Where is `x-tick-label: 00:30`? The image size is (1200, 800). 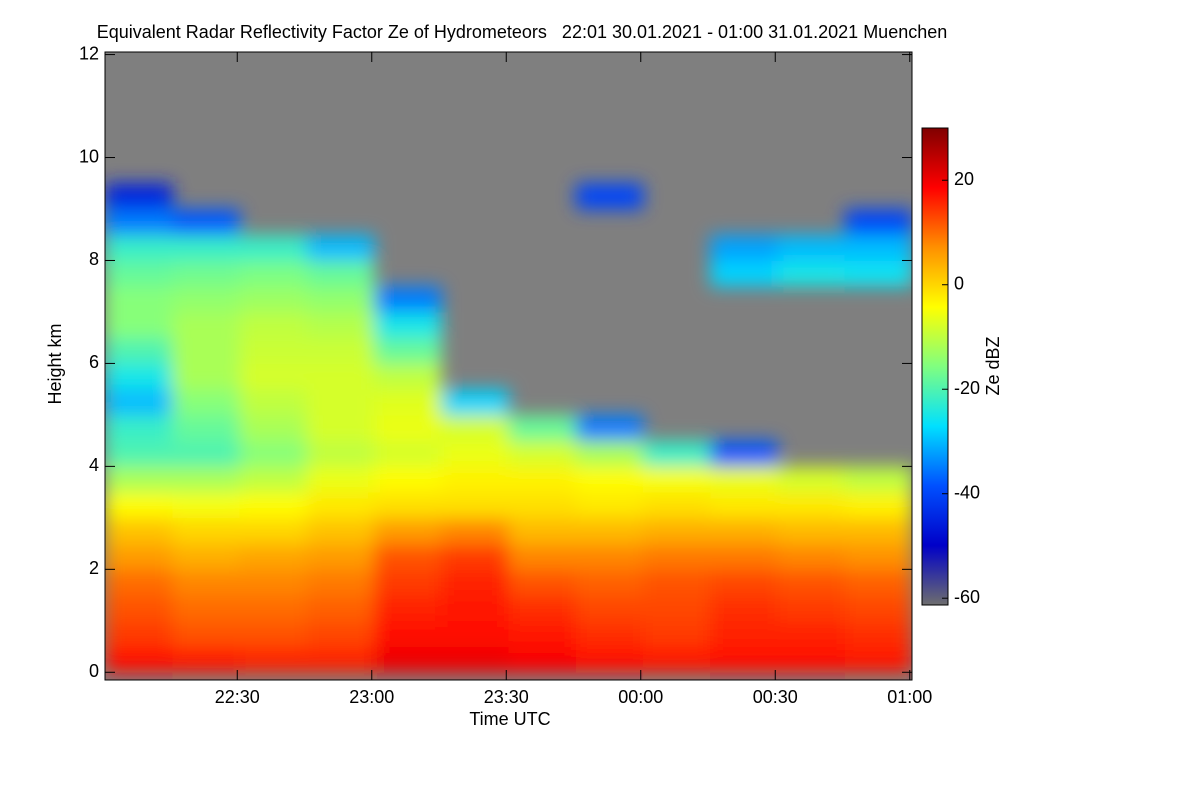 x-tick-label: 00:30 is located at coordinates (775, 697).